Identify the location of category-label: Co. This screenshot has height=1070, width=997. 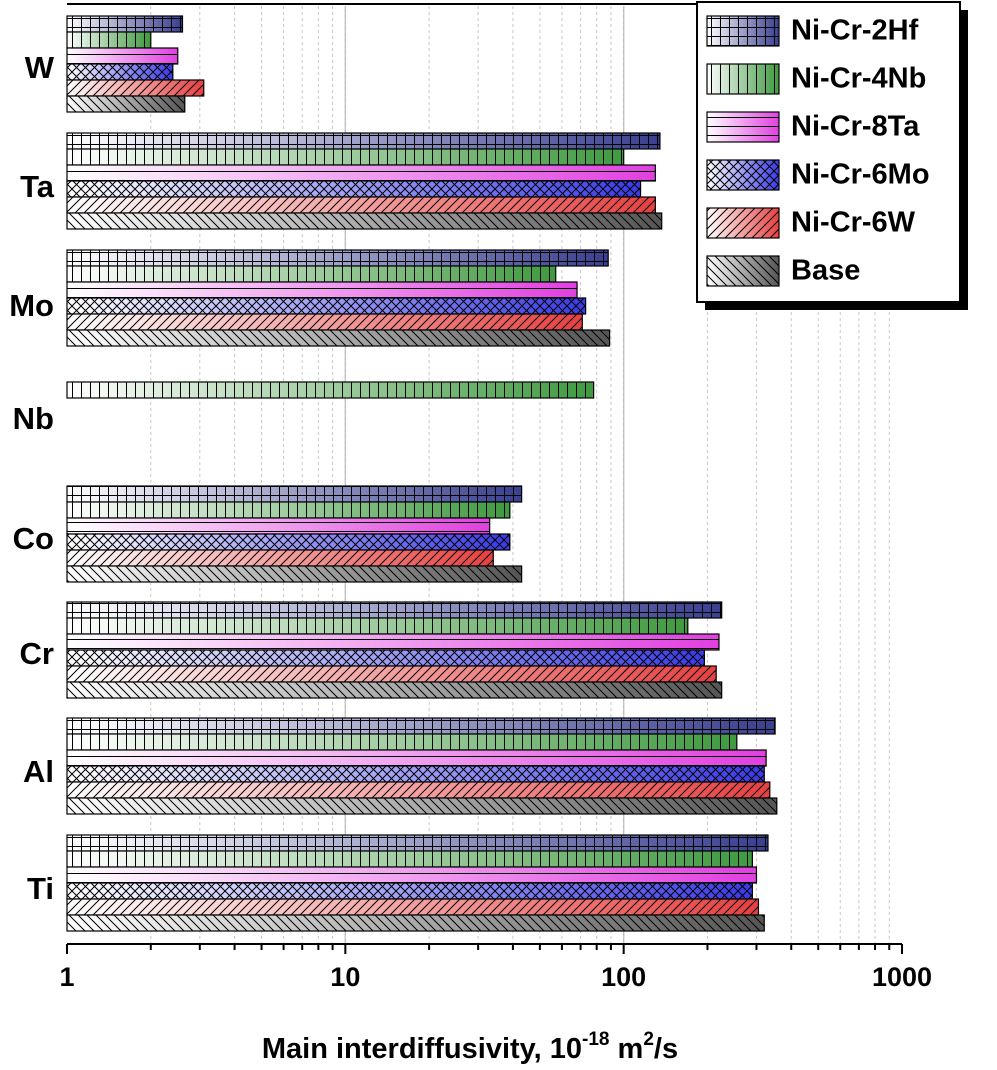
(33, 538).